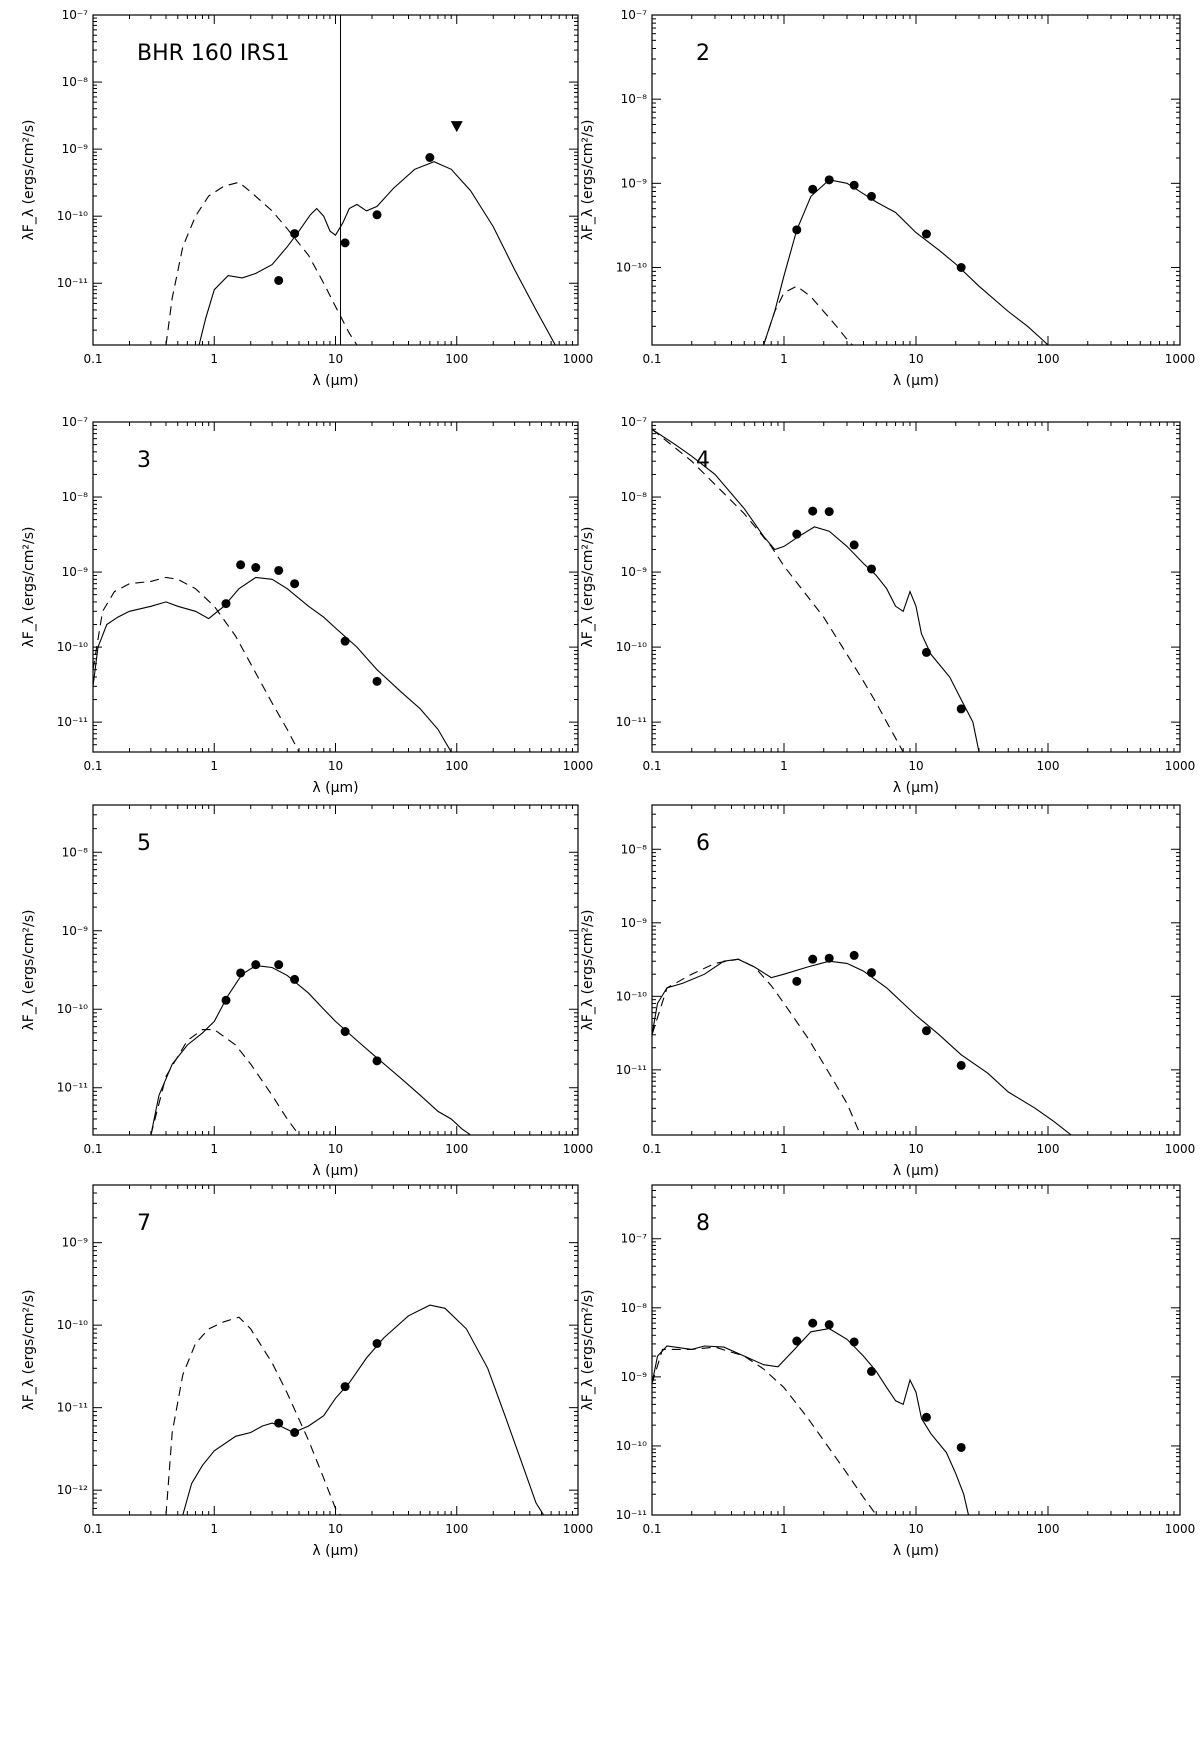  I want to click on panel-label: 4, so click(703, 460).